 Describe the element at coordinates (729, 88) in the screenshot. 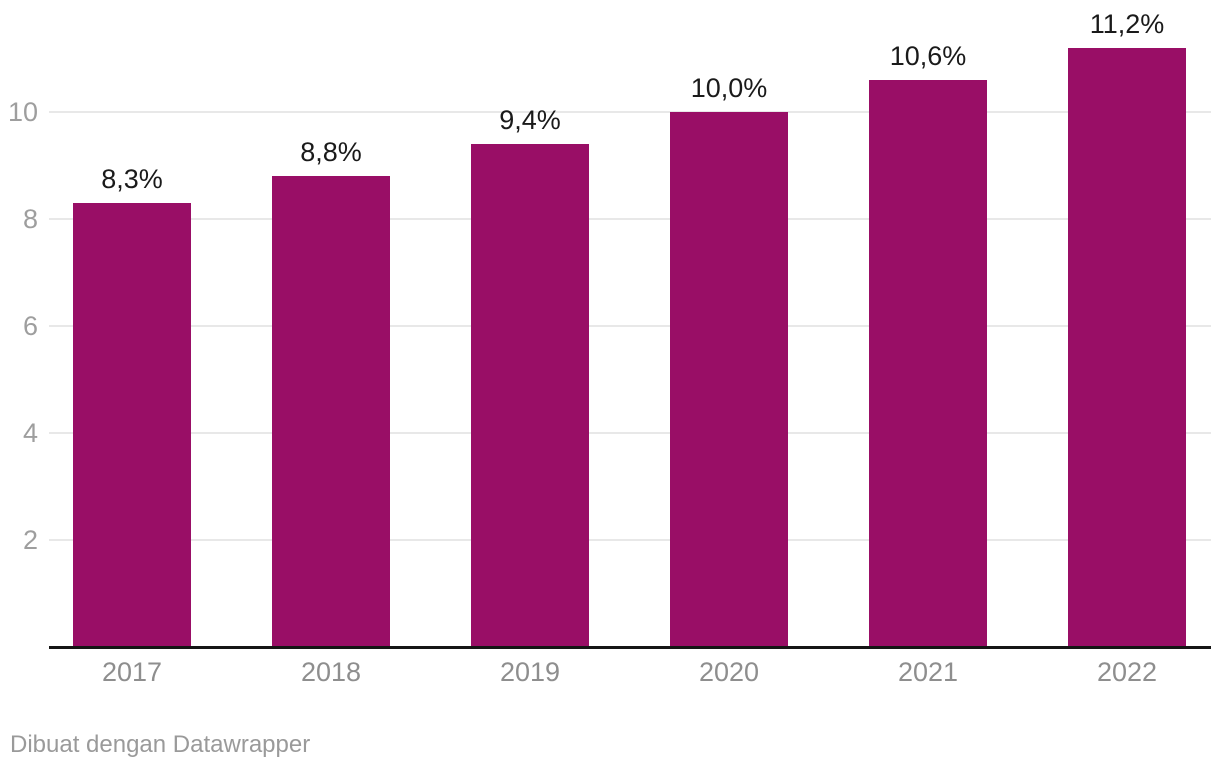

I see `value-label-2020: 10,0%` at that location.